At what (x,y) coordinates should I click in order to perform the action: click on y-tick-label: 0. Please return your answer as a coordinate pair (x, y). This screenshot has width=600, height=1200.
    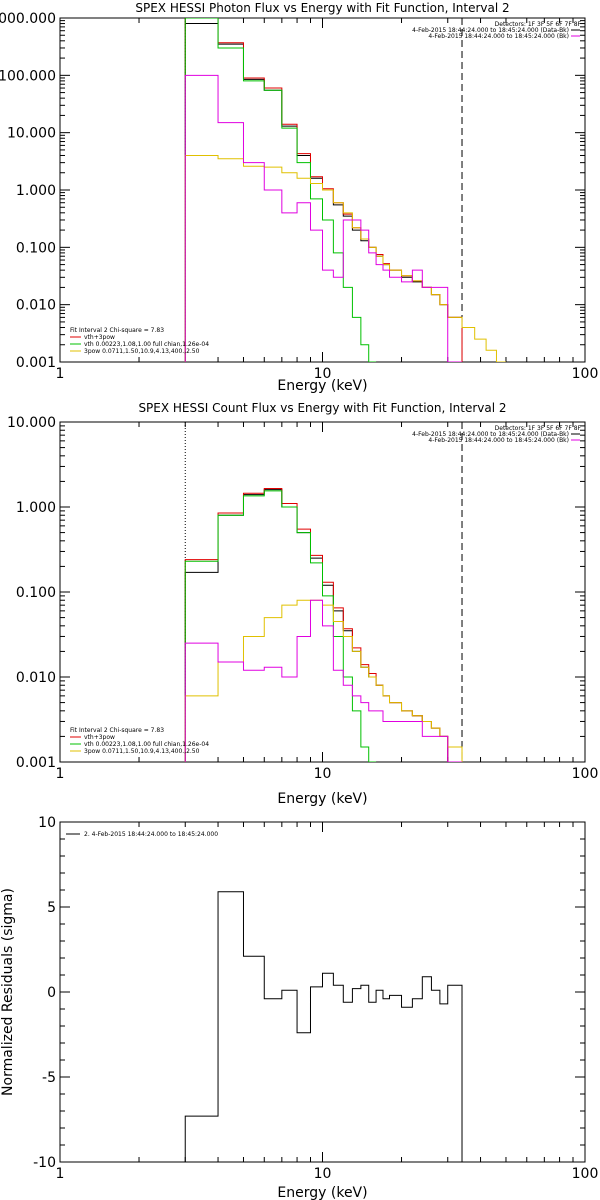
    Looking at the image, I should click on (51, 993).